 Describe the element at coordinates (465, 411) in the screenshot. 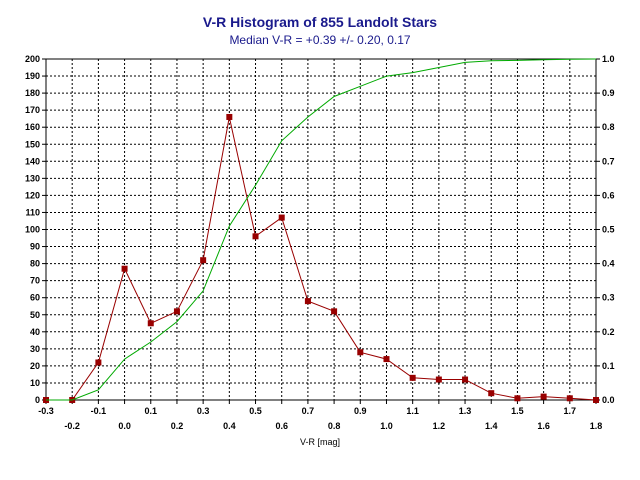

I see `x-tick-label: 1.3` at that location.